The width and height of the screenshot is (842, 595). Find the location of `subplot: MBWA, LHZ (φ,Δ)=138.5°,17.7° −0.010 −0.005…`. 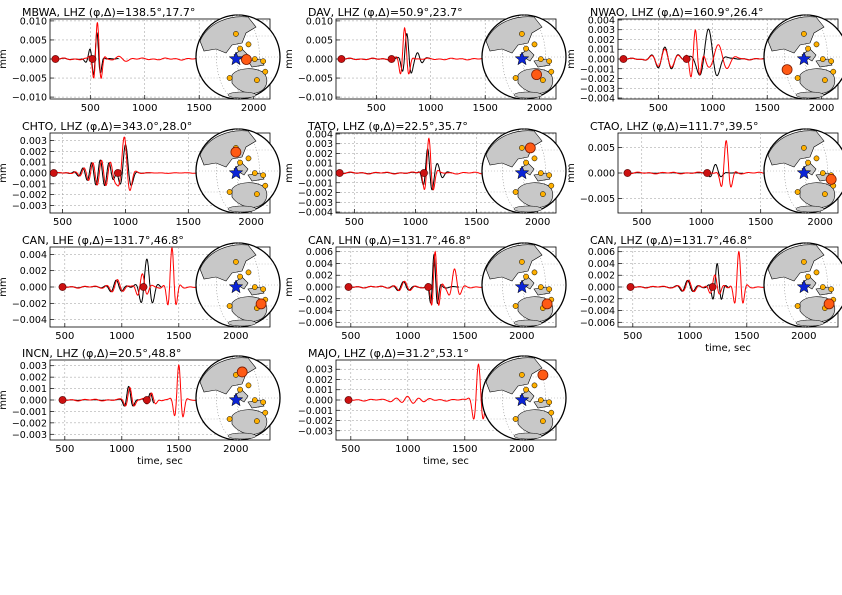

subplot: MBWA, LHZ (φ,Δ)=138.5°,17.7° −0.010 −0.005… is located at coordinates (140, 60).